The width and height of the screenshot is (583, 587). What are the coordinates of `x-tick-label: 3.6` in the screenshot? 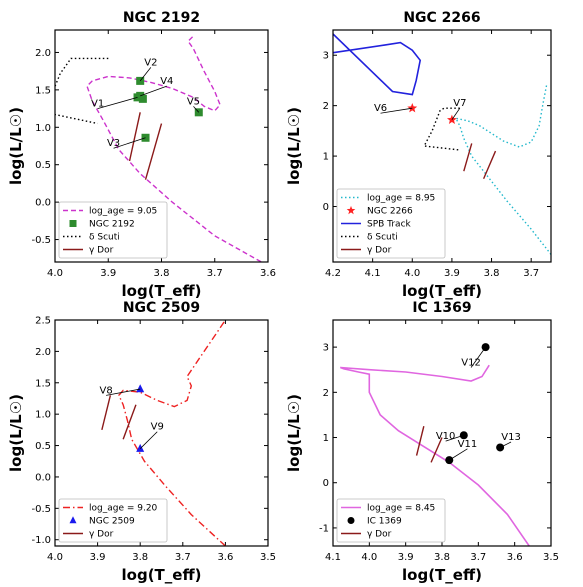 It's located at (268, 273).